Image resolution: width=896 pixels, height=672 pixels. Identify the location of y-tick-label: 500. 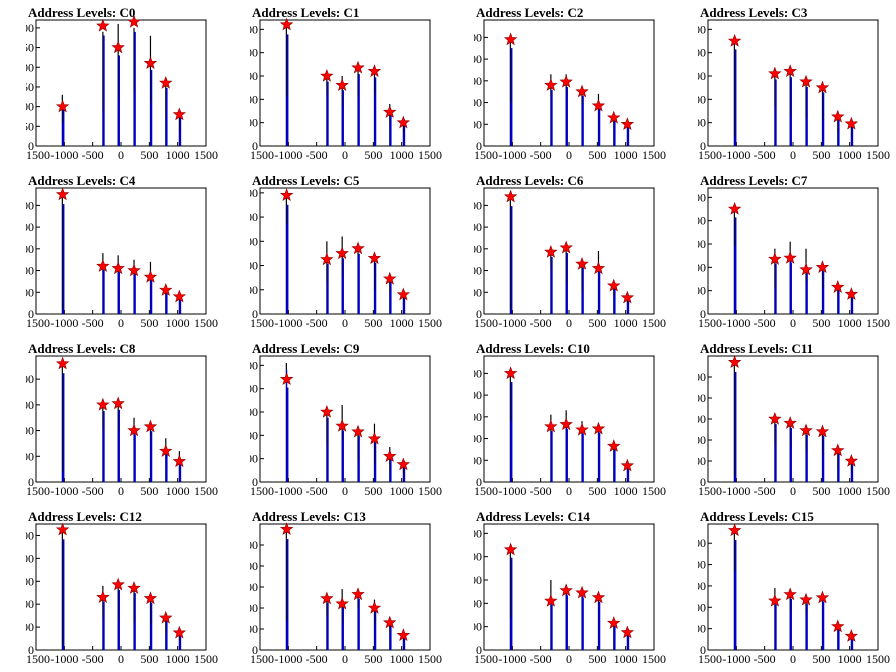
(478, 533).